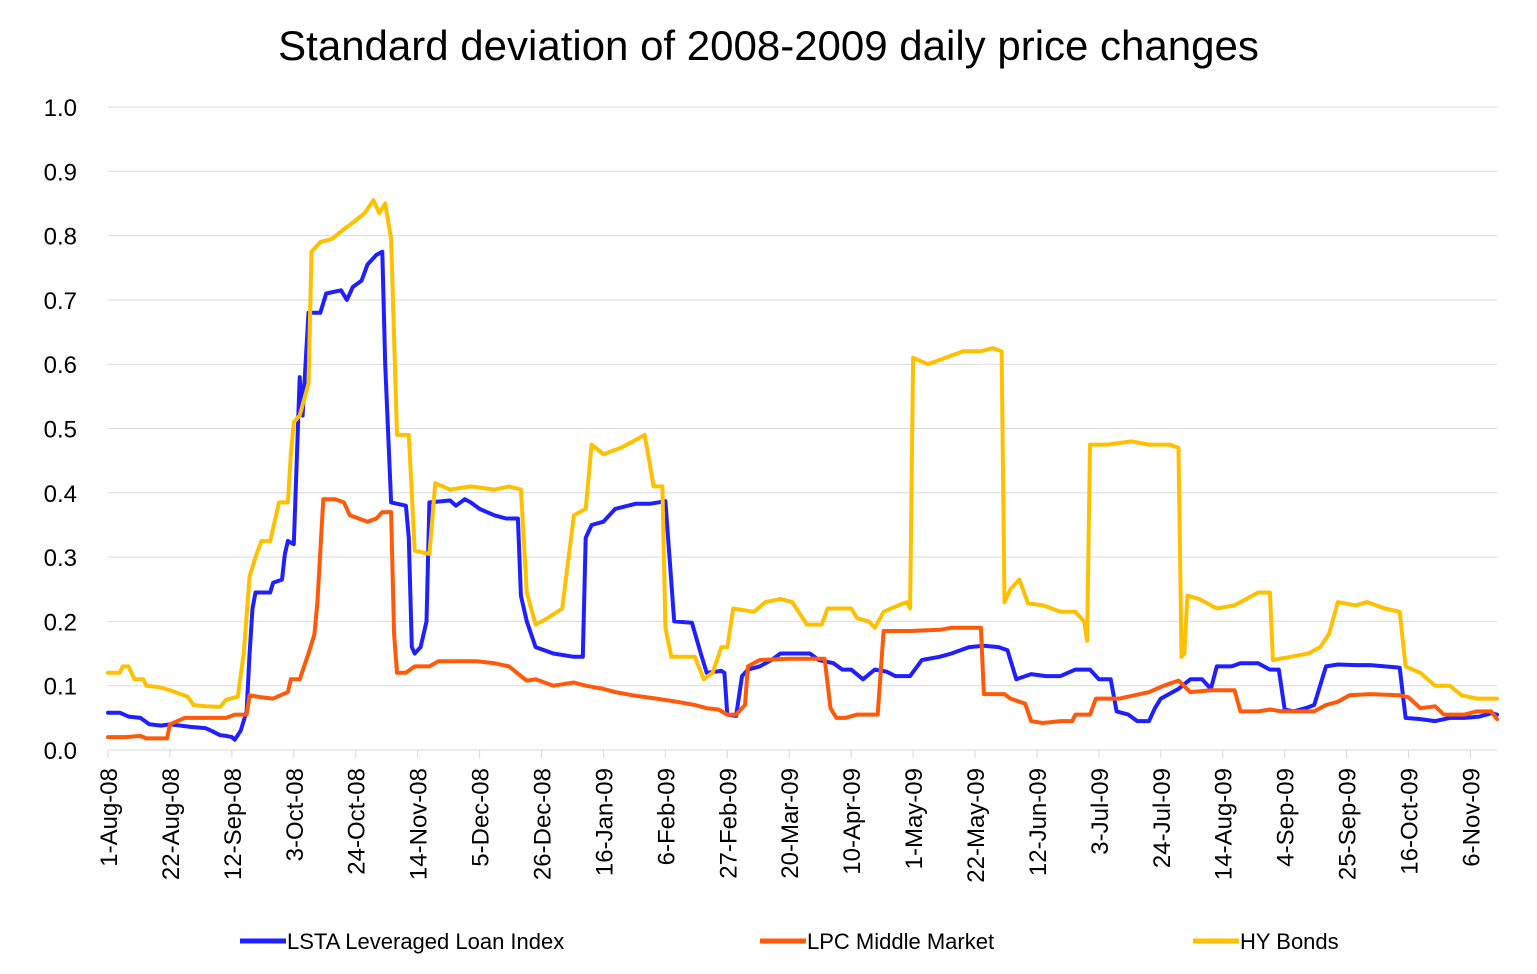 Image resolution: width=1537 pixels, height=974 pixels. What do you see at coordinates (914, 818) in the screenshot?
I see `x-tick-label: 1-May-09` at bounding box center [914, 818].